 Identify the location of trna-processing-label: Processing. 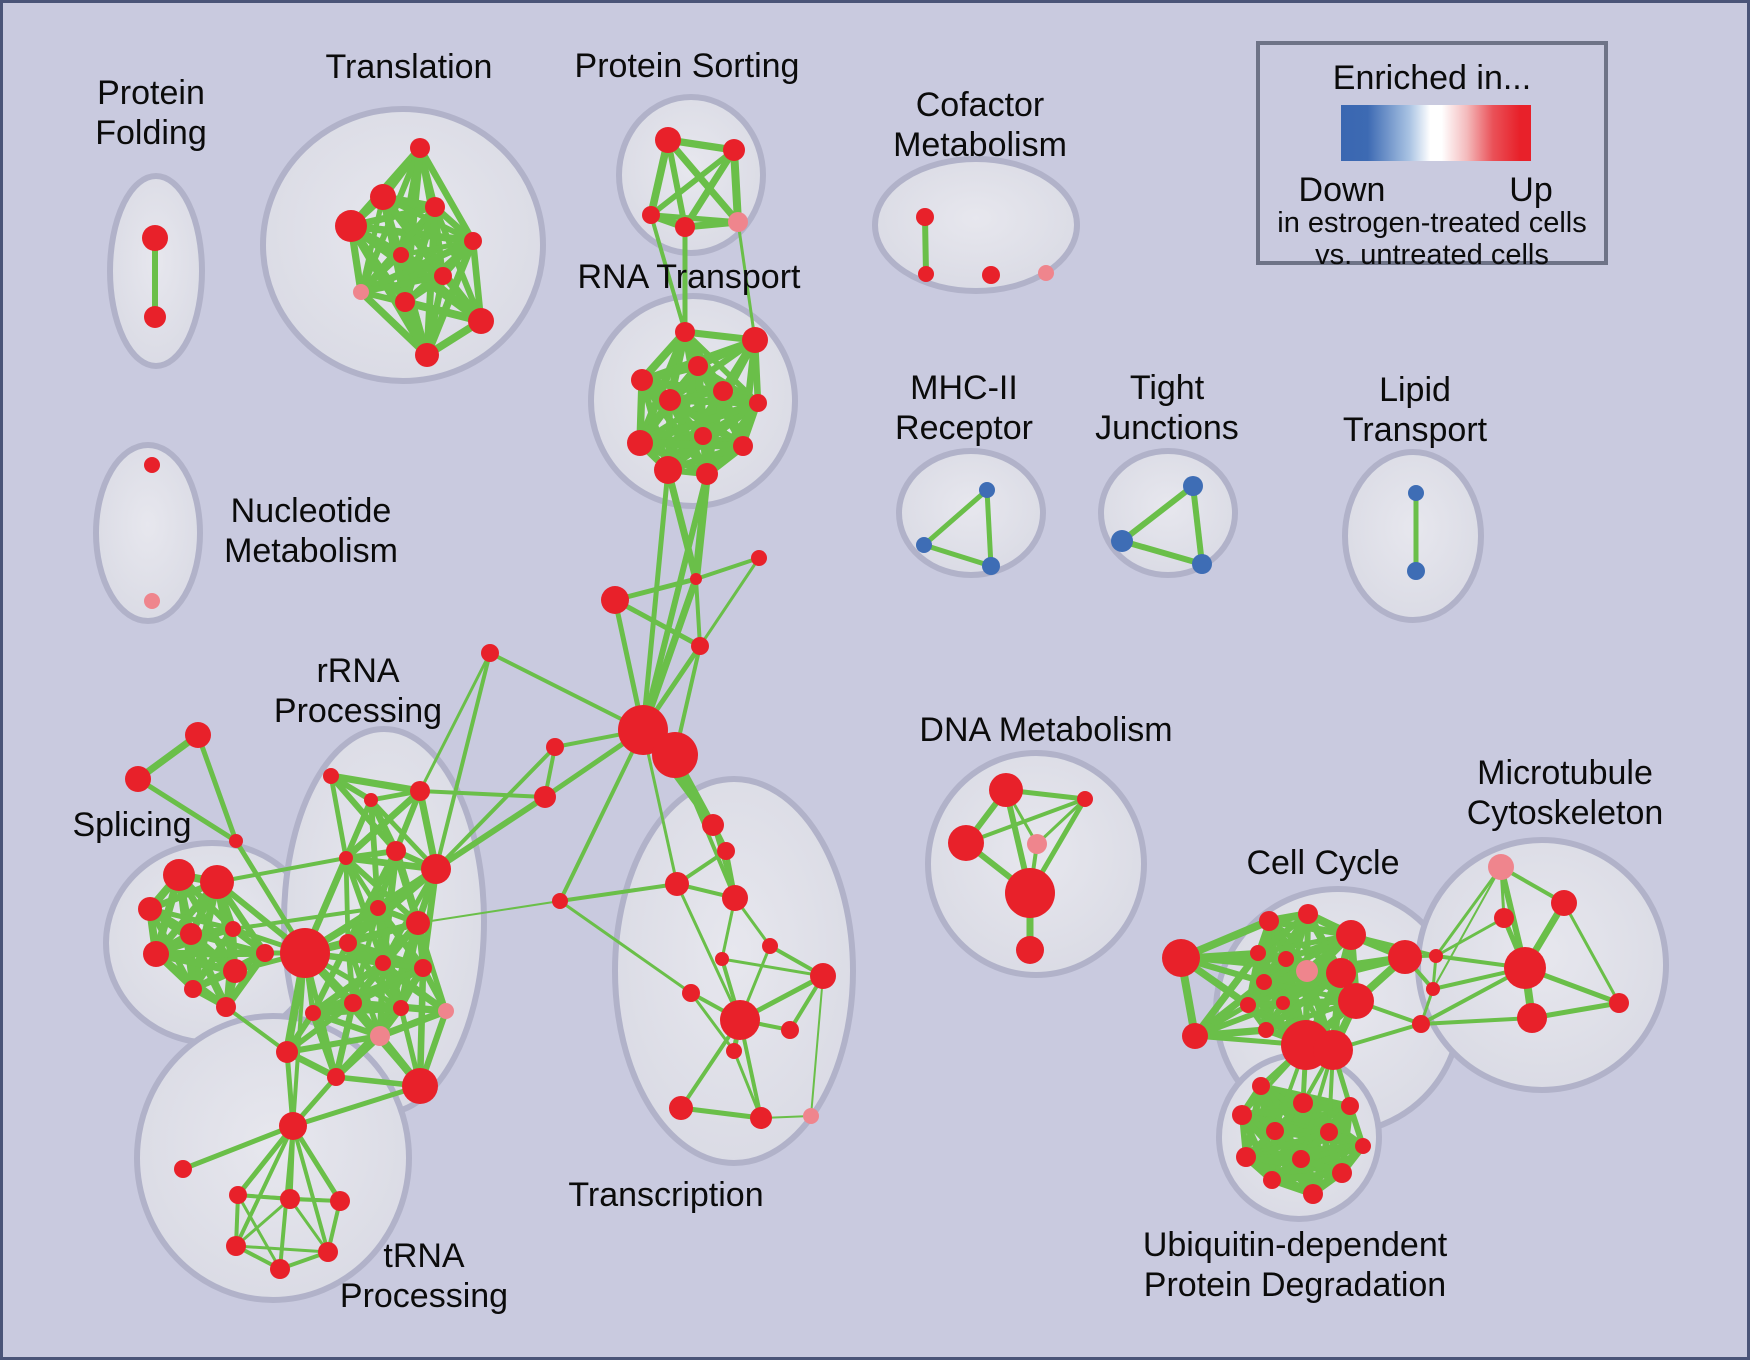
(424, 1296).